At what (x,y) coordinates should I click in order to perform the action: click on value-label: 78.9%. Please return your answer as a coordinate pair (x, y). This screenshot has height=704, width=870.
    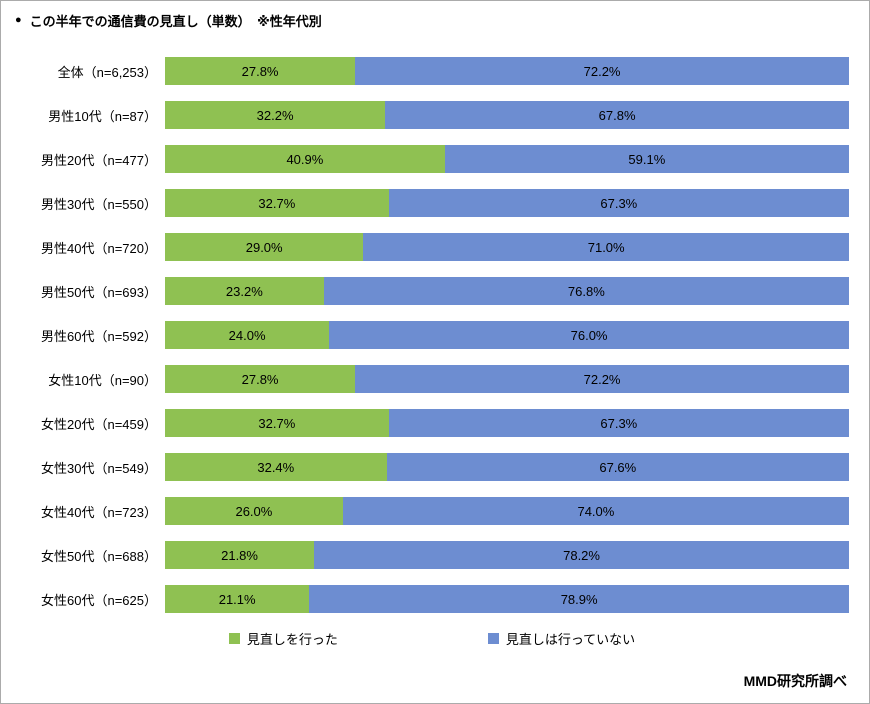
    Looking at the image, I should click on (579, 599).